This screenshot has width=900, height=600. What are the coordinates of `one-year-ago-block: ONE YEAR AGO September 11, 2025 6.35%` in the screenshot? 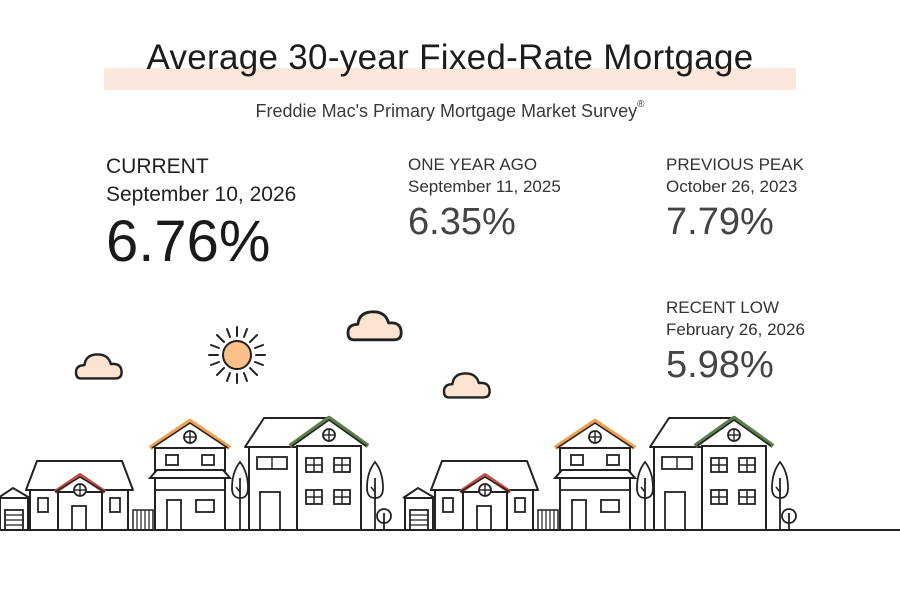 It's located at (484, 199).